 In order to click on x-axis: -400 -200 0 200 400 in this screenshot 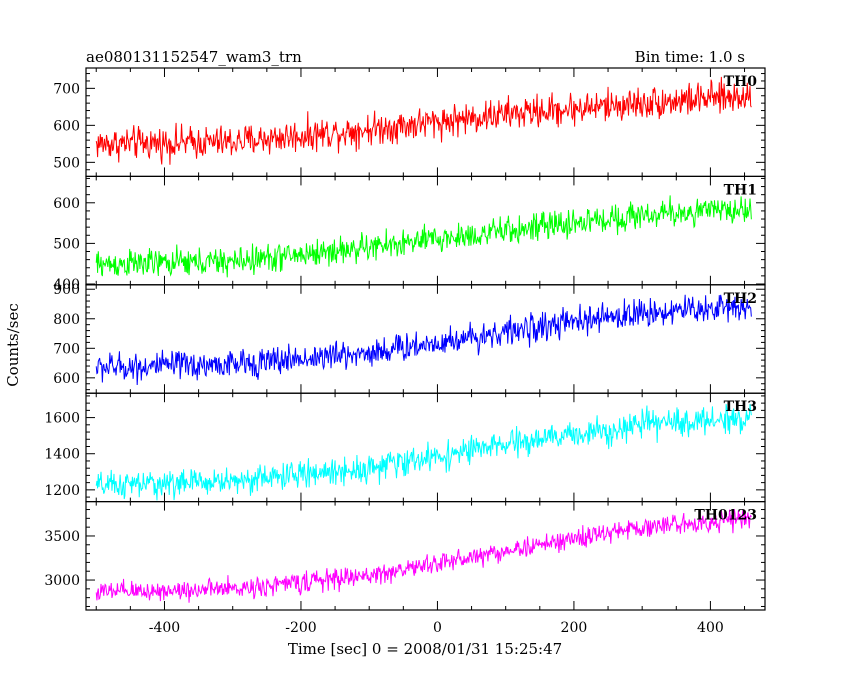, I will do `click(436, 628)`.